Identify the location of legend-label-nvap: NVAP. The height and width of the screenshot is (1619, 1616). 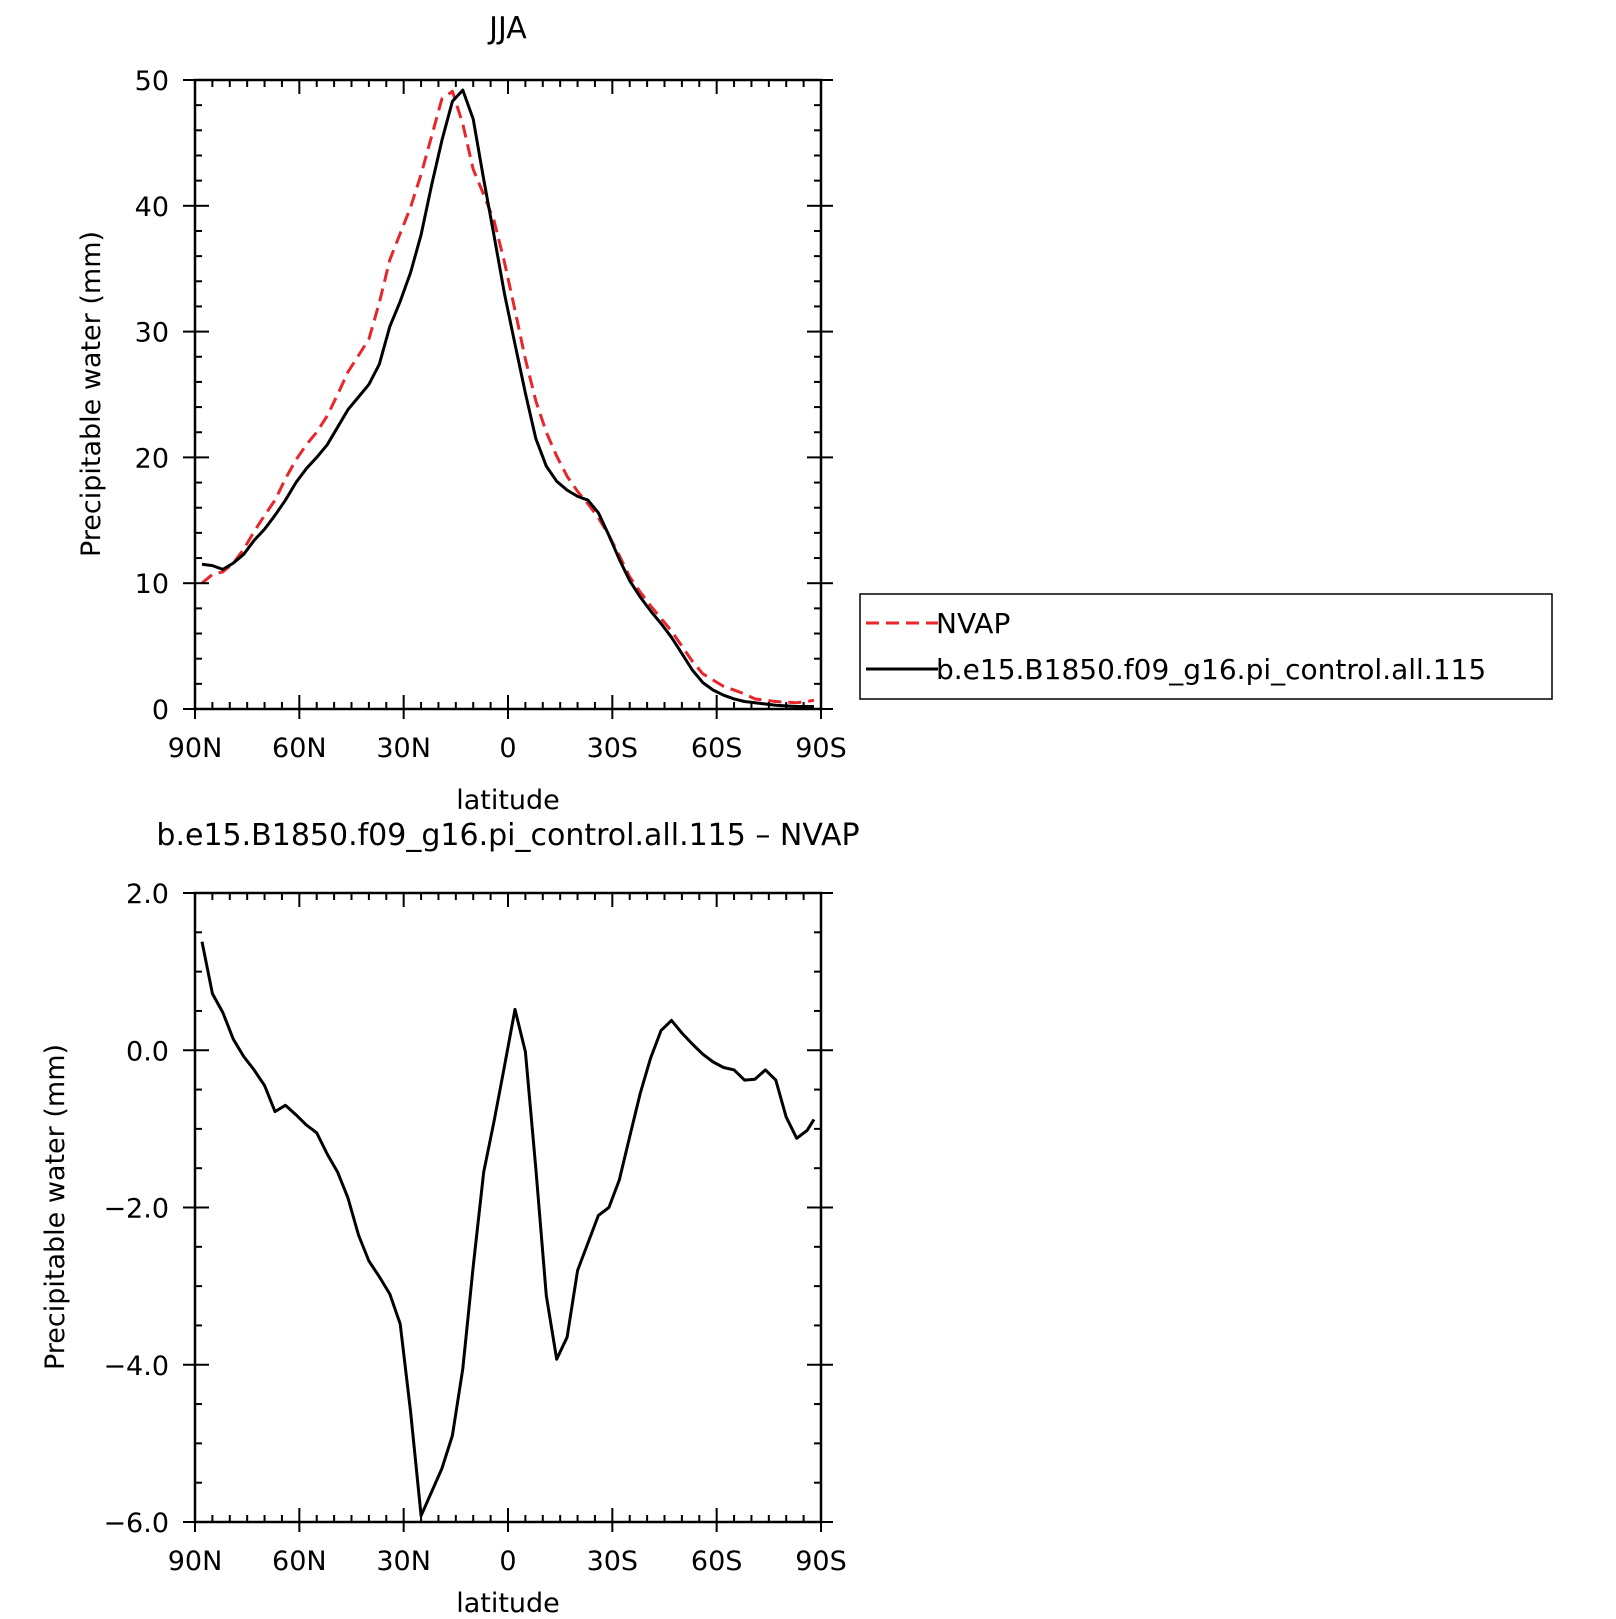
(973, 623).